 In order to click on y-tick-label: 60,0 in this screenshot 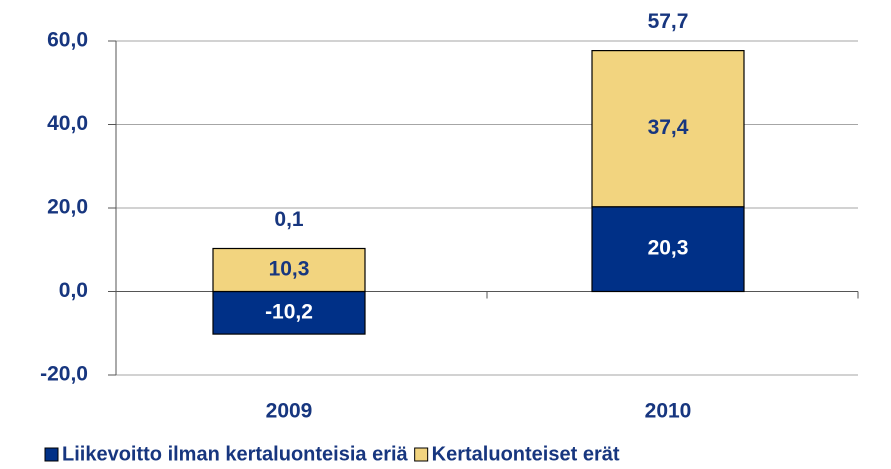, I will do `click(67, 40)`.